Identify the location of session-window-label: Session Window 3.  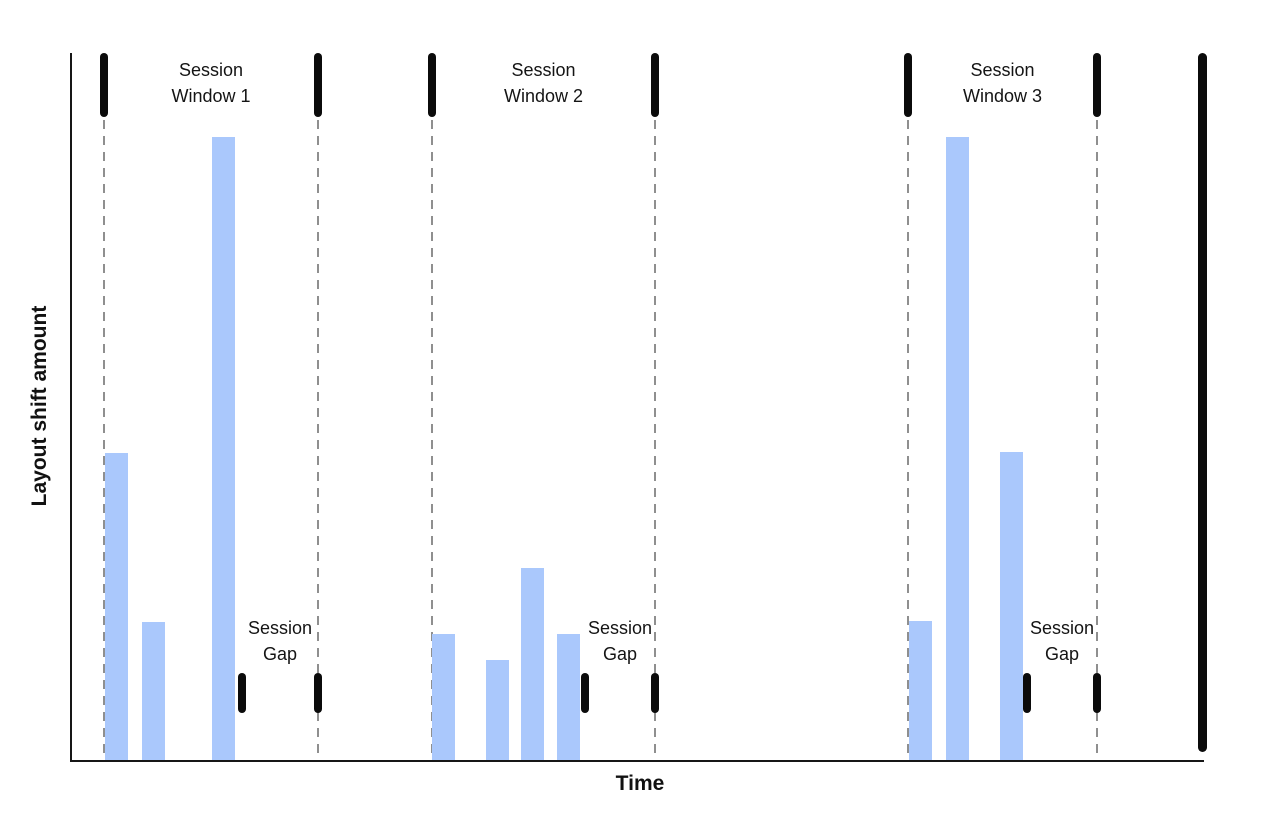
(1002, 83).